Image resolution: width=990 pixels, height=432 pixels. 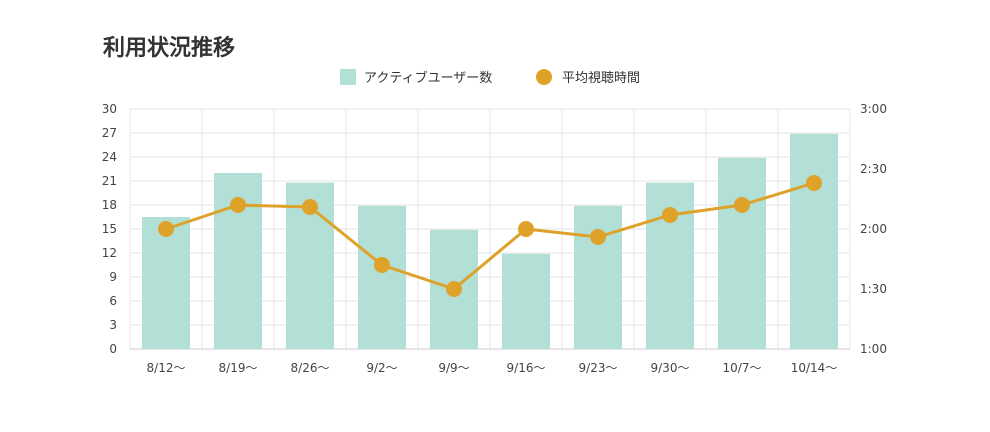 What do you see at coordinates (453, 368) in the screenshot?
I see `x-tick-label: 9/9〜` at bounding box center [453, 368].